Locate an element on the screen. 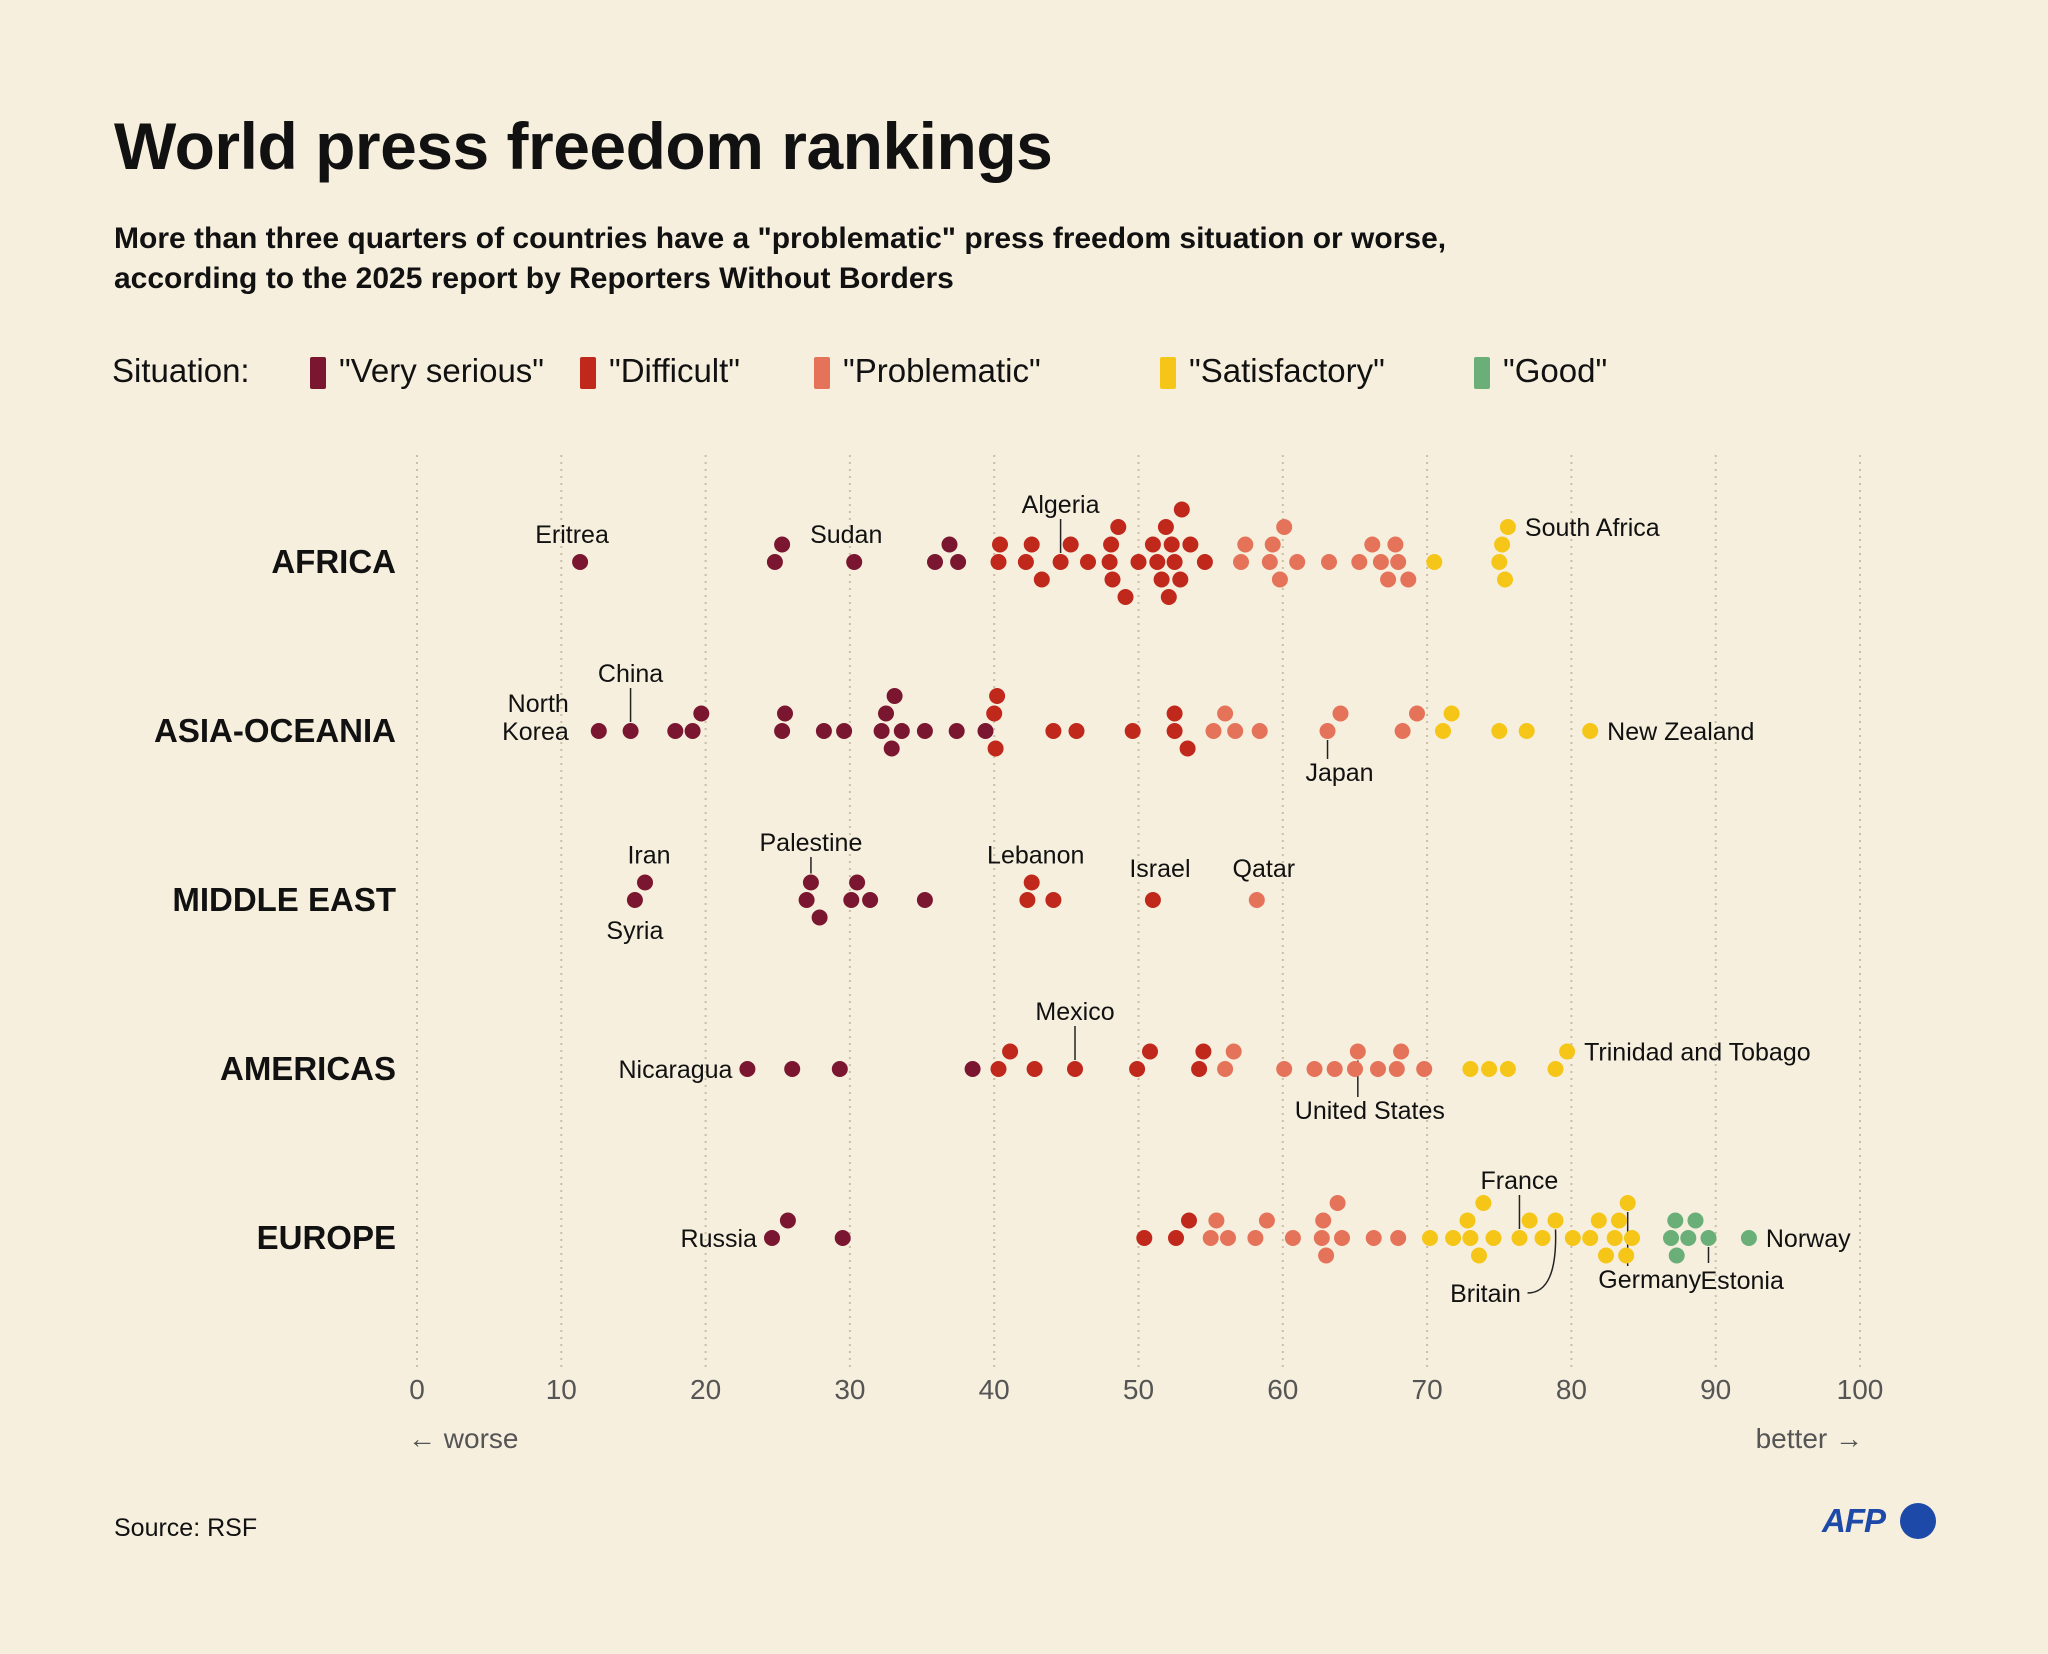  afp-logo-text: AFP is located at coordinates (1854, 1520).